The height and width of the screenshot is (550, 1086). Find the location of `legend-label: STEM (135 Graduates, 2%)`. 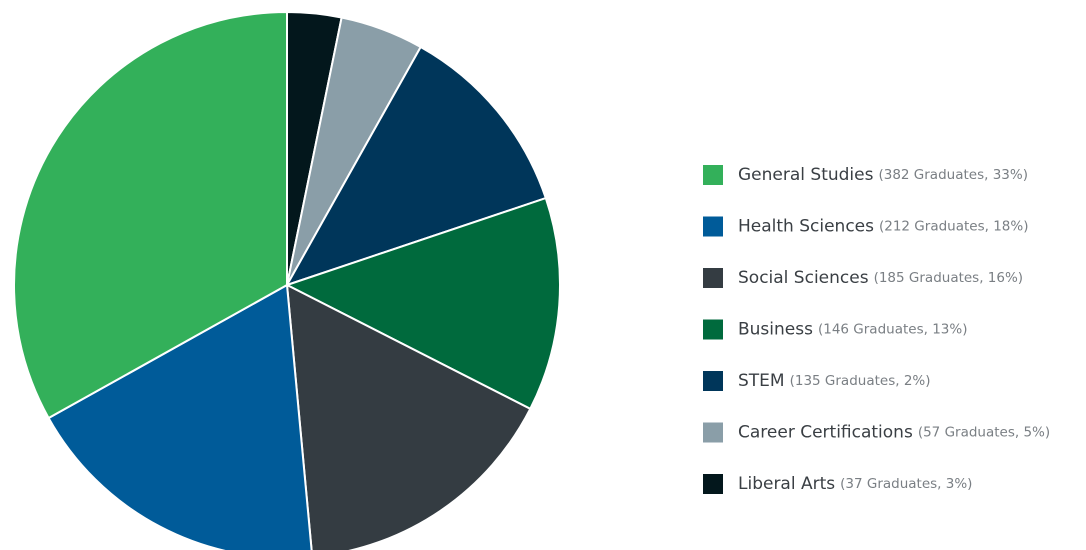

legend-label: STEM (135 Graduates, 2%) is located at coordinates (834, 381).